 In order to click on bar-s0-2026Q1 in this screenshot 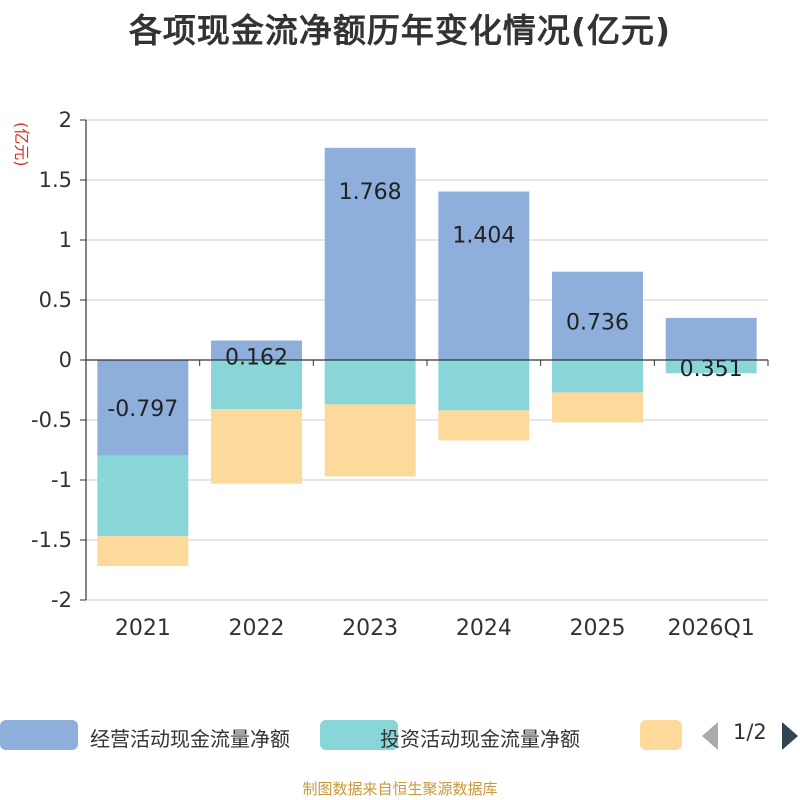, I will do `click(711, 338)`.